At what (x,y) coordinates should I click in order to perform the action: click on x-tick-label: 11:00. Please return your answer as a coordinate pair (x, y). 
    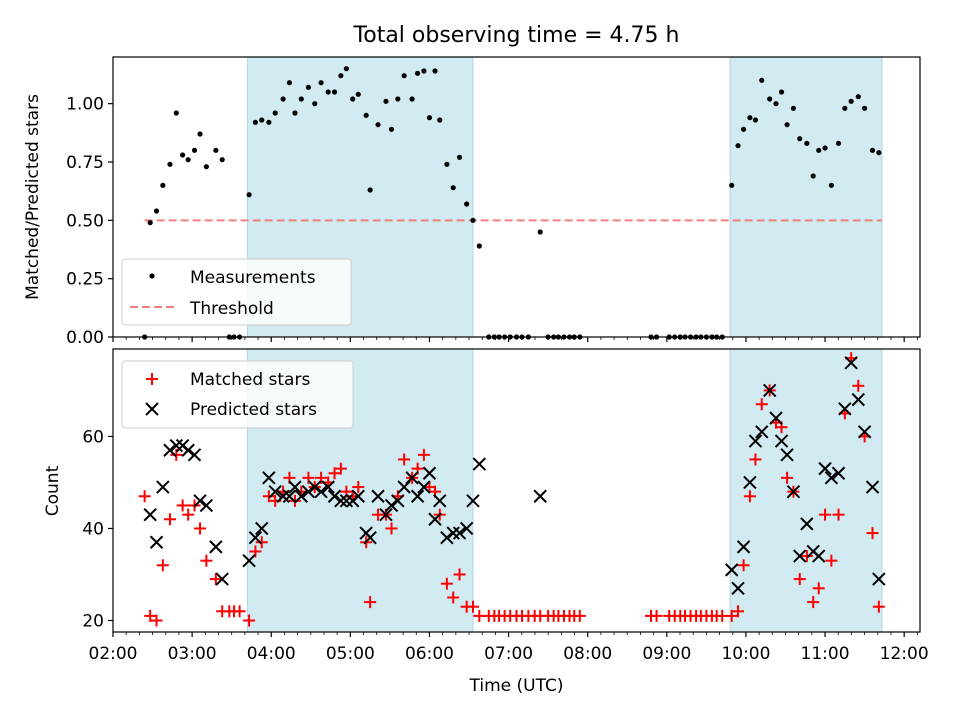
    Looking at the image, I should click on (825, 654).